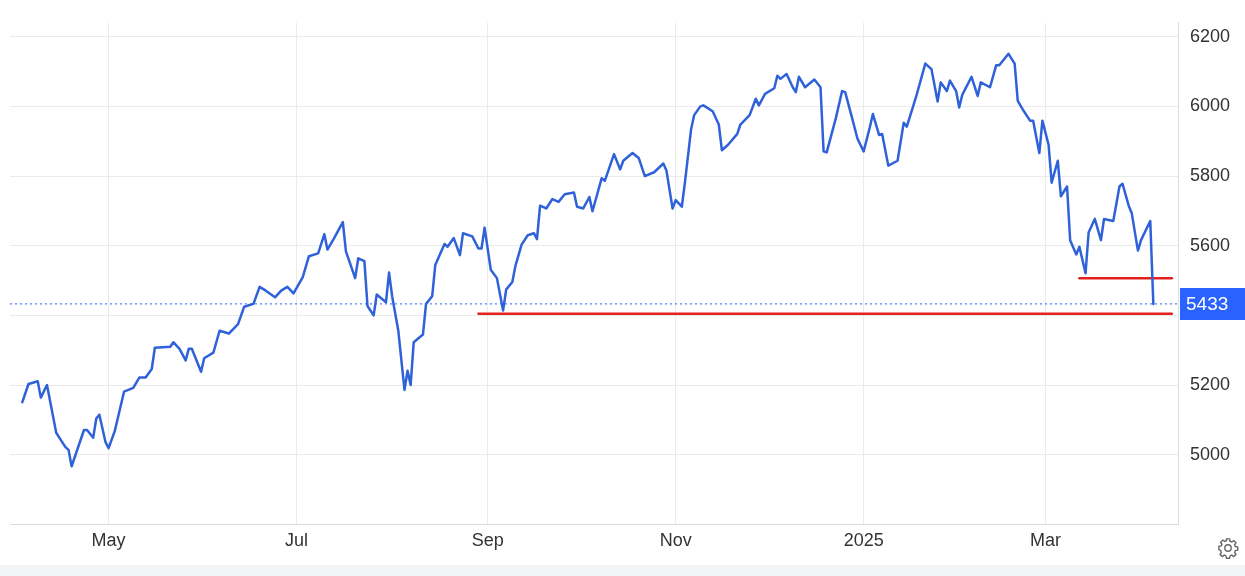 The image size is (1245, 576). What do you see at coordinates (1207, 304) in the screenshot?
I see `ref-line-label: 5433` at bounding box center [1207, 304].